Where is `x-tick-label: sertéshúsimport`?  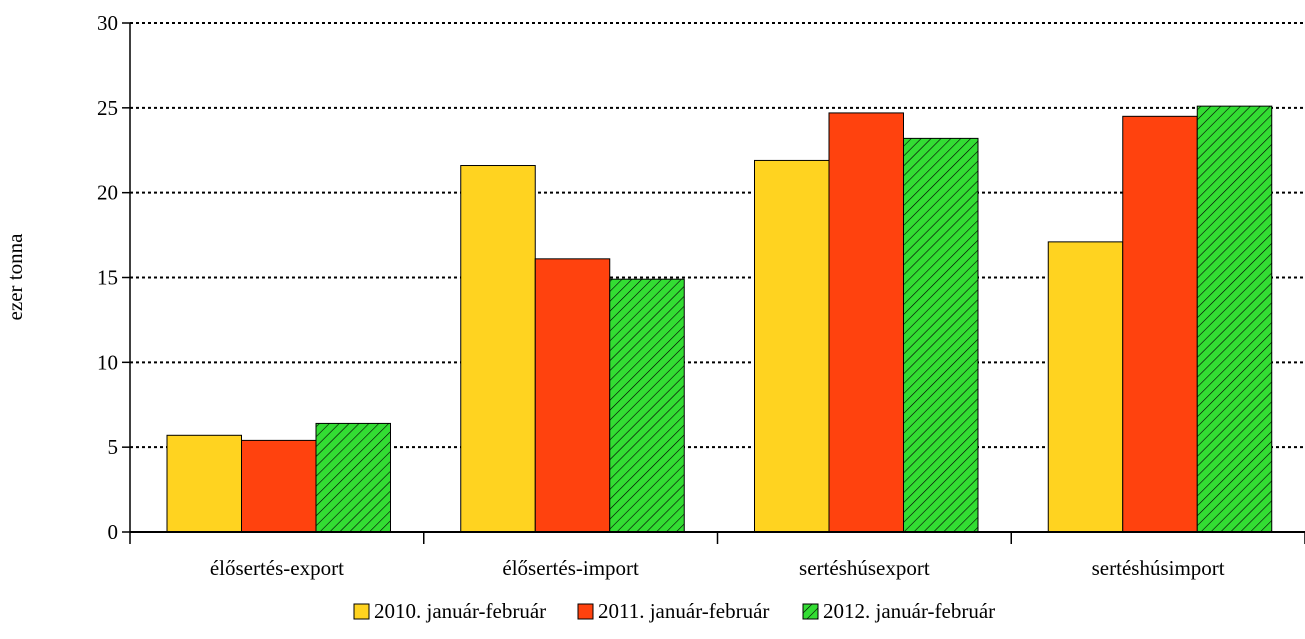 x-tick-label: sertéshúsimport is located at coordinates (1158, 568).